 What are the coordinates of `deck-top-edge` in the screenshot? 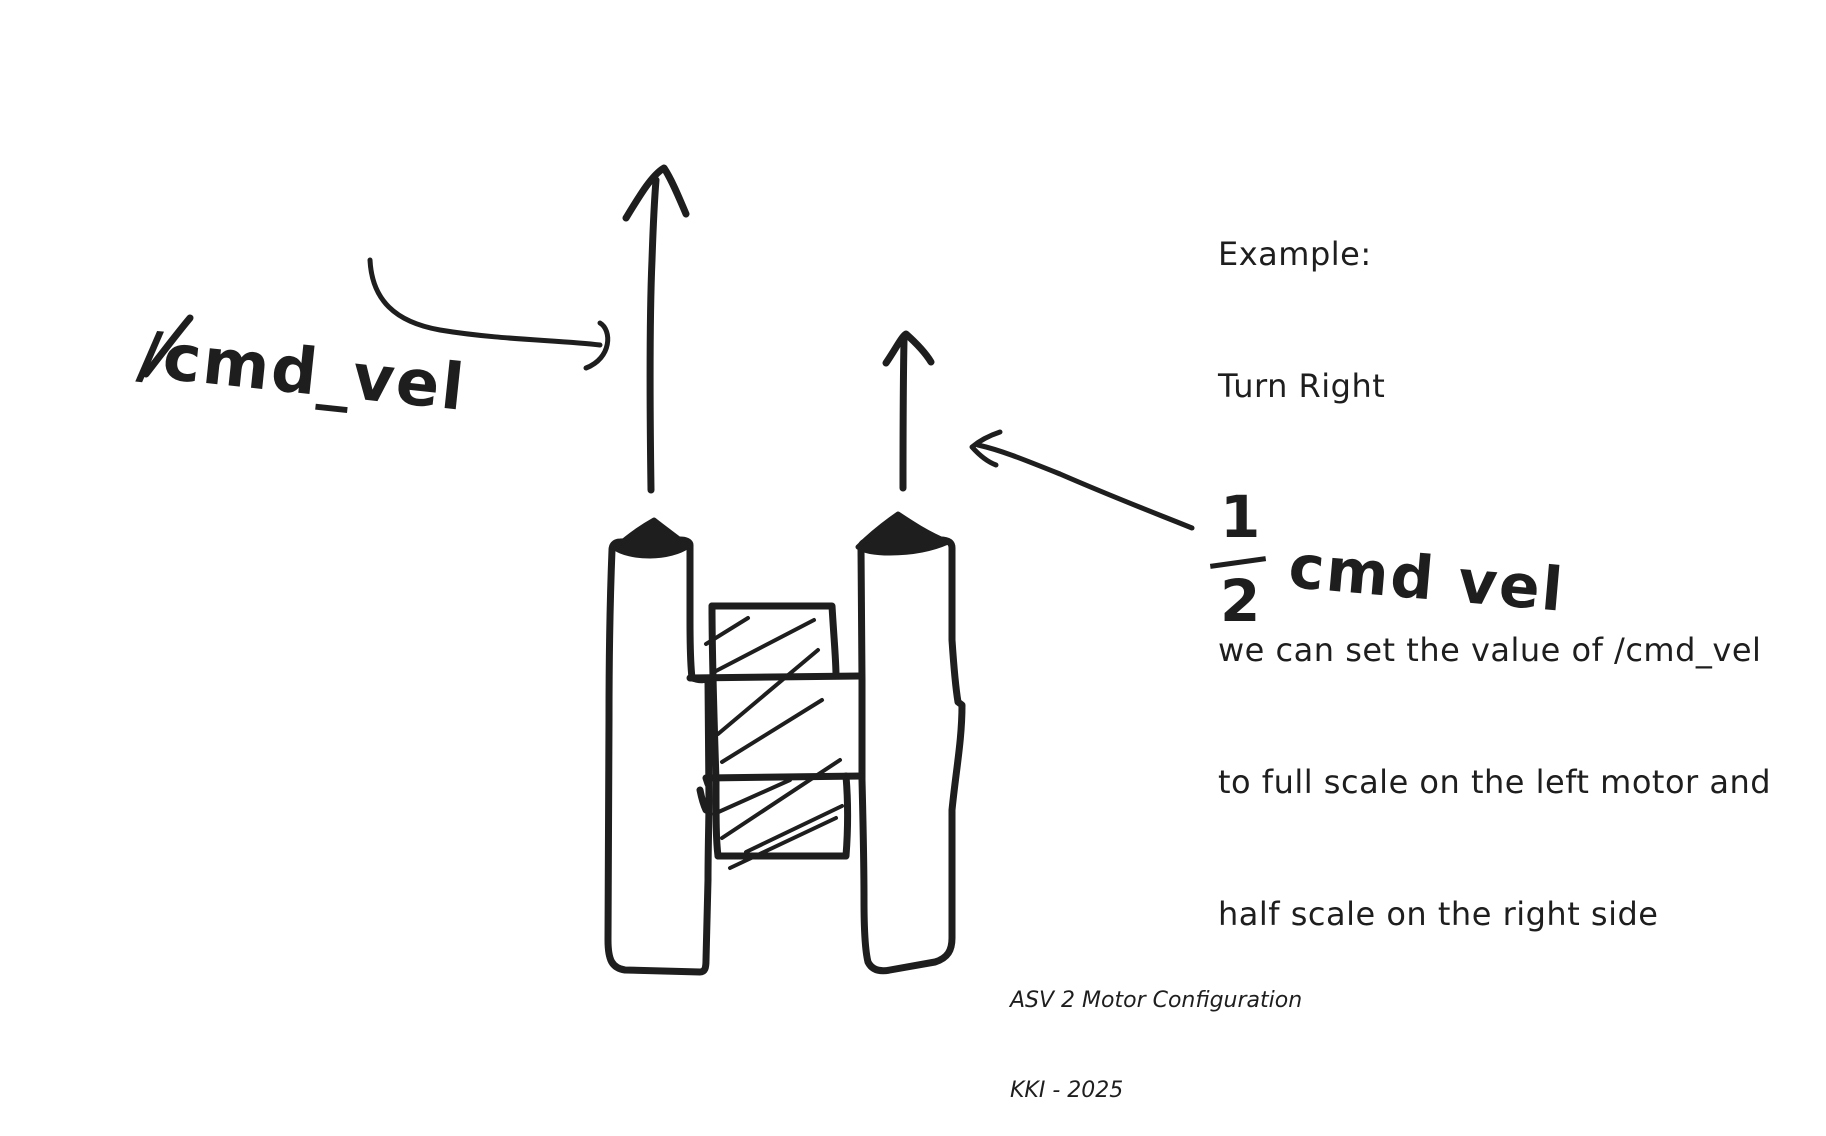 It's located at (774, 641).